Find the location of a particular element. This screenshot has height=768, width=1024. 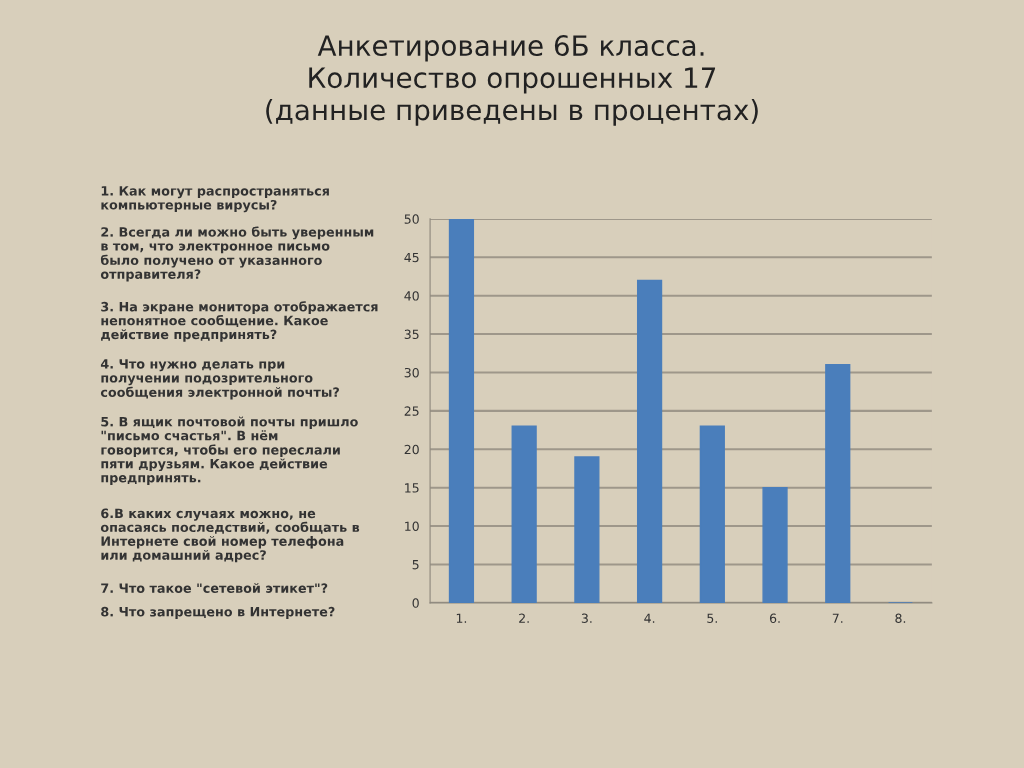

x-tick-label: 8. is located at coordinates (900, 618).